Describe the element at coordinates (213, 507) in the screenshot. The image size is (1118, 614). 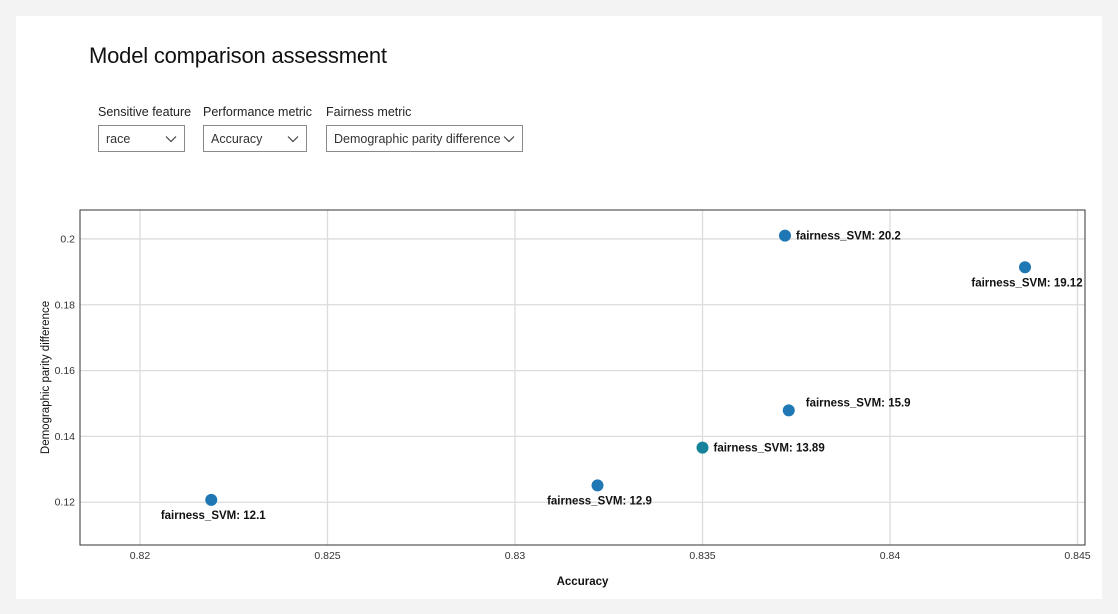
I see `data-point-group: fairness_SVM: 12.1` at that location.